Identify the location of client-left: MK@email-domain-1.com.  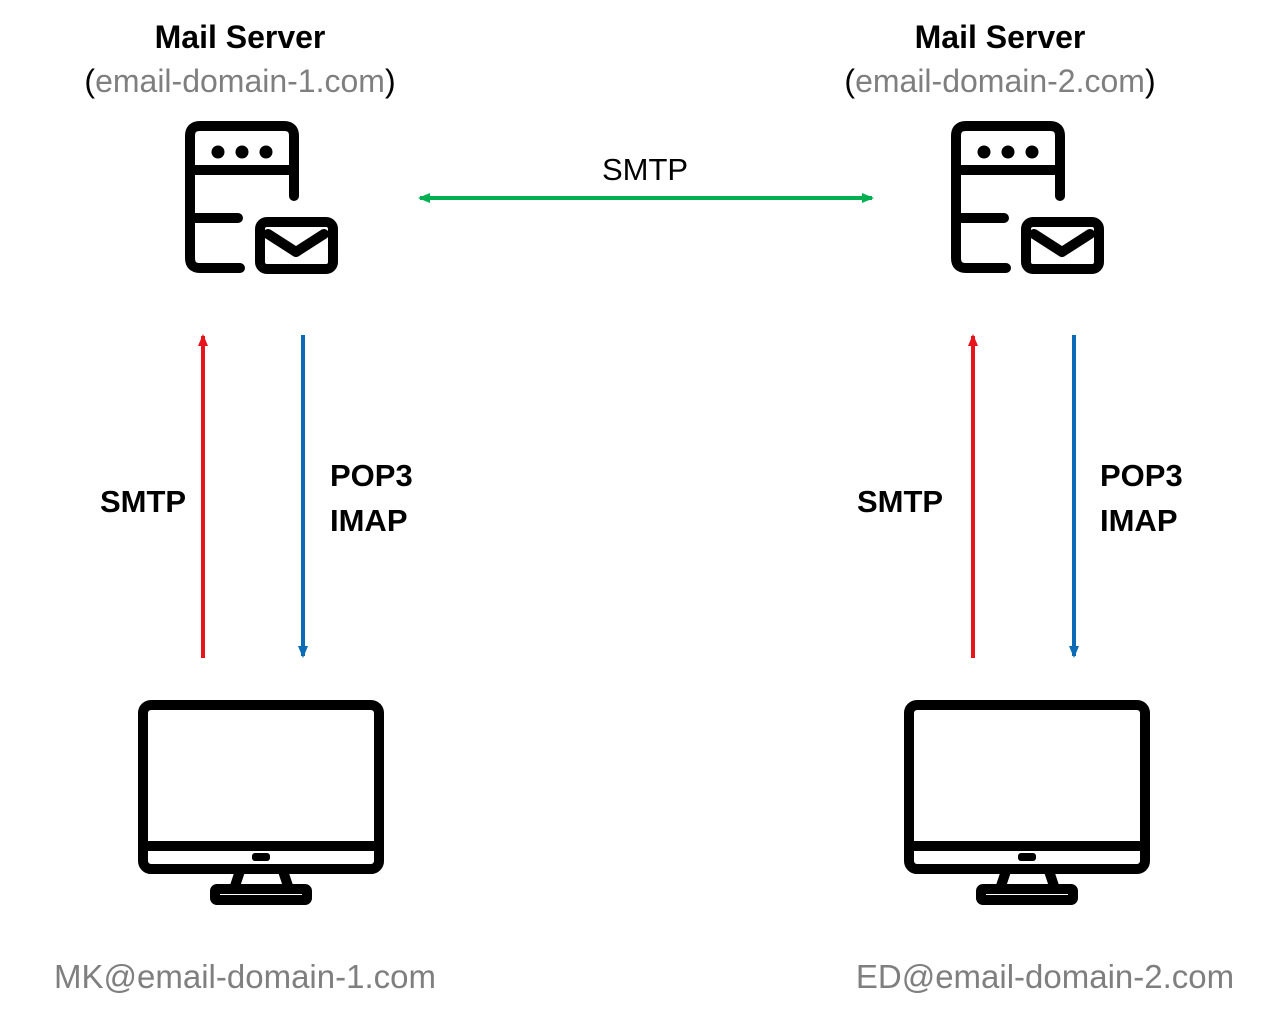
(245, 850).